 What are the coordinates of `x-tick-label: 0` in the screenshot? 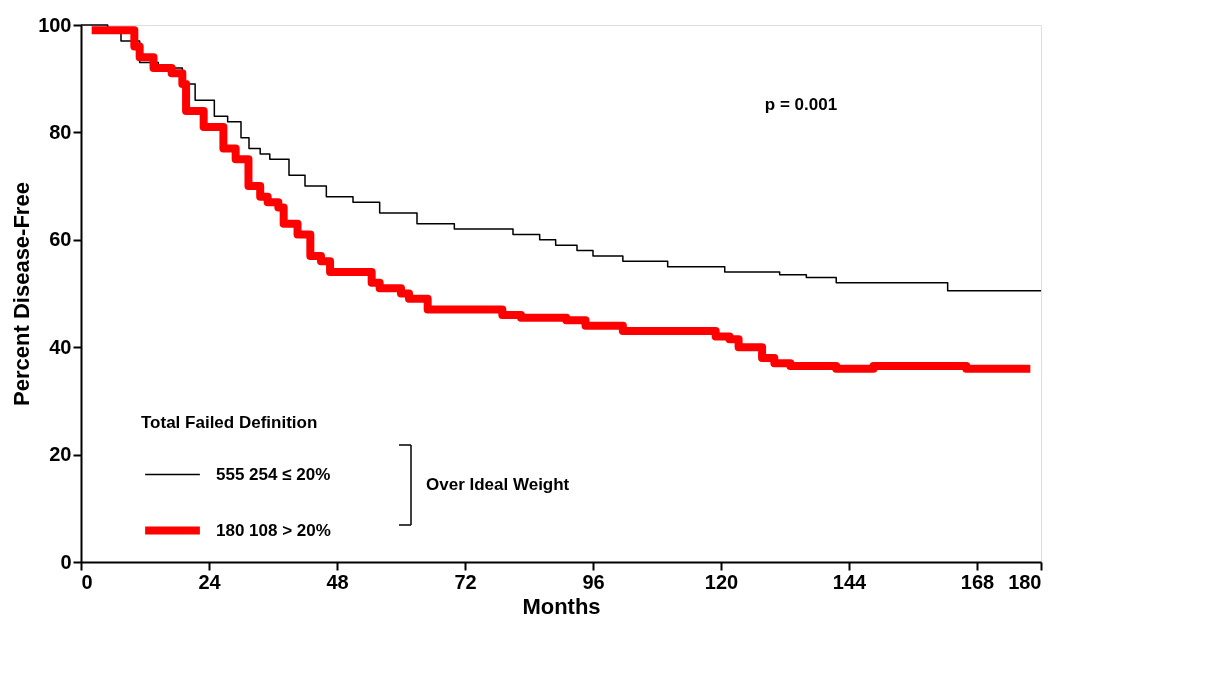 It's located at (87, 581).